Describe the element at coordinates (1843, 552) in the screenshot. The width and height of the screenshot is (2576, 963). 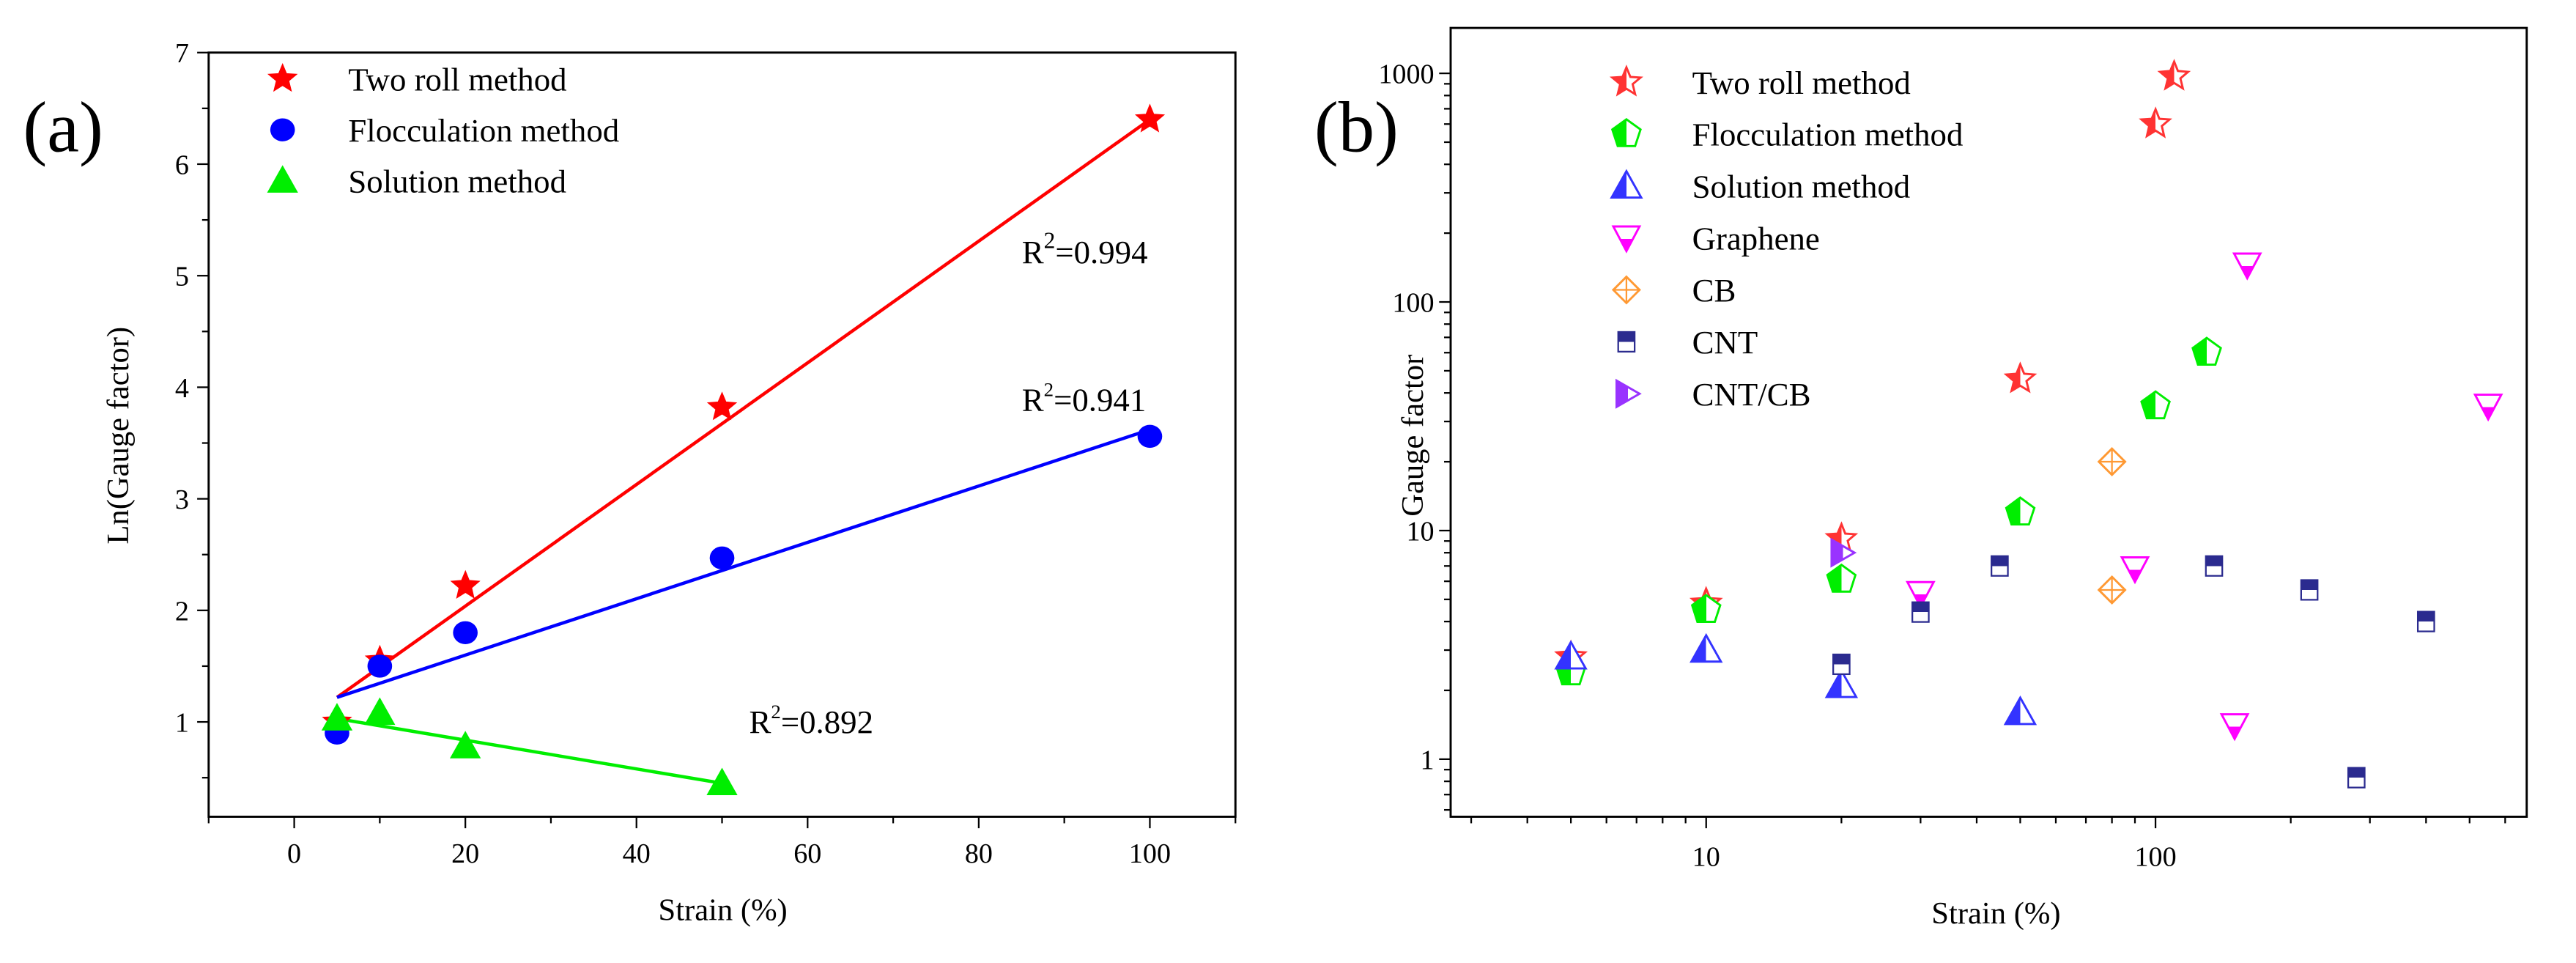
I see `data-point-cnt-cb` at that location.